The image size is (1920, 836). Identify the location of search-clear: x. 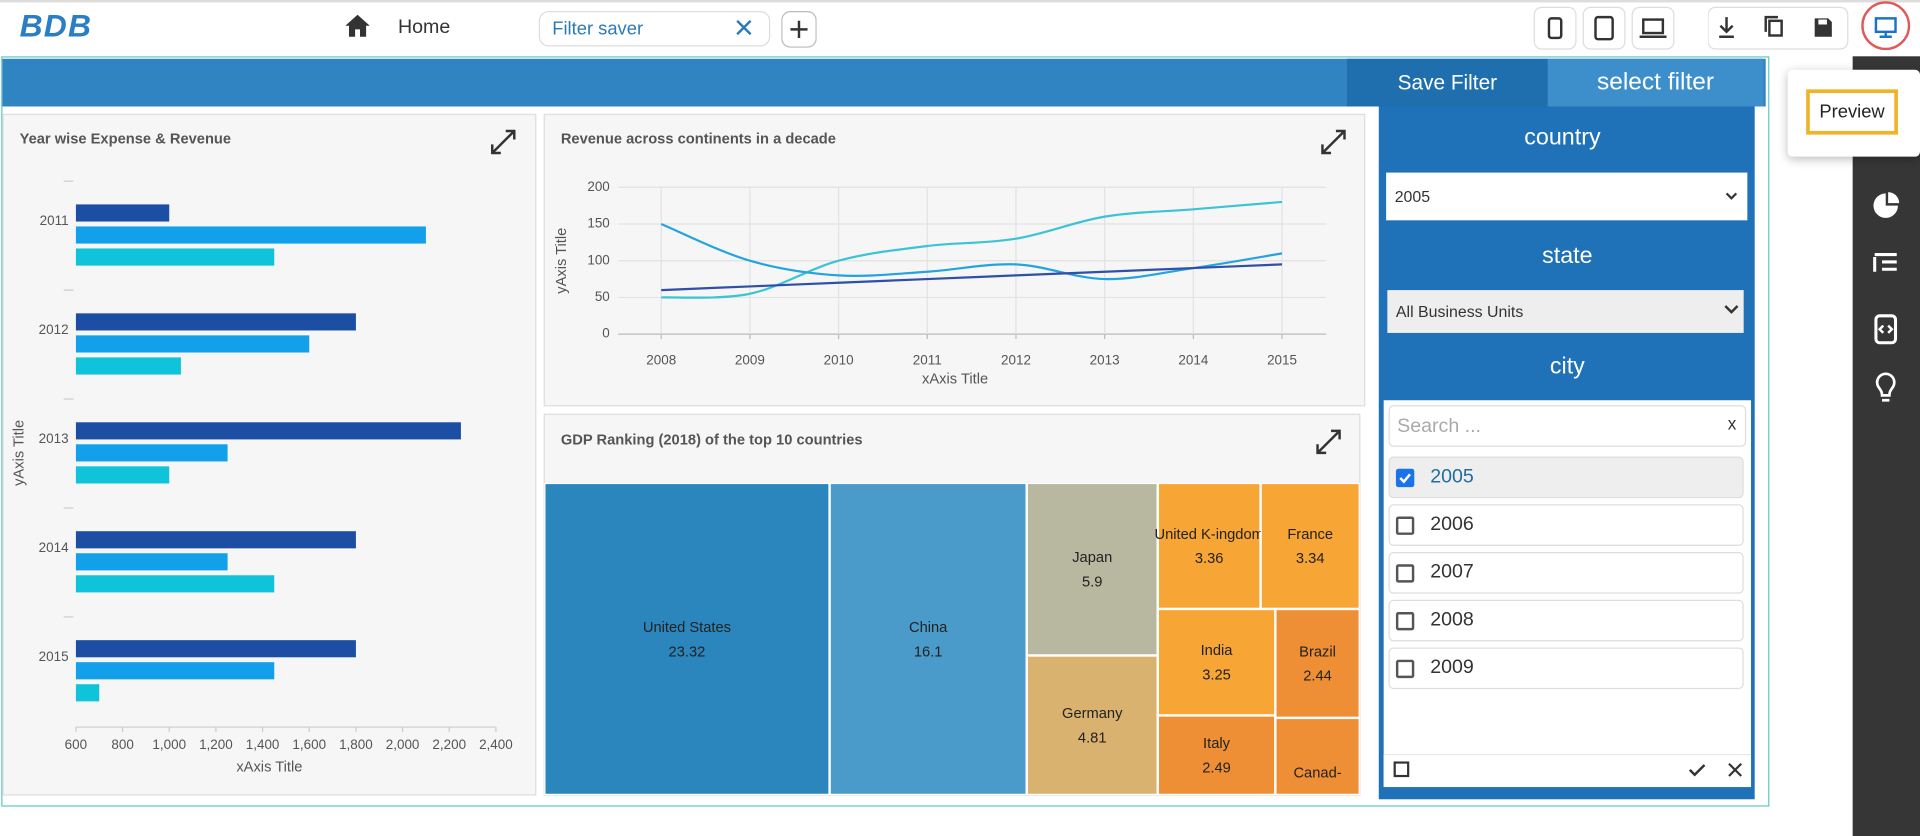
(1732, 423).